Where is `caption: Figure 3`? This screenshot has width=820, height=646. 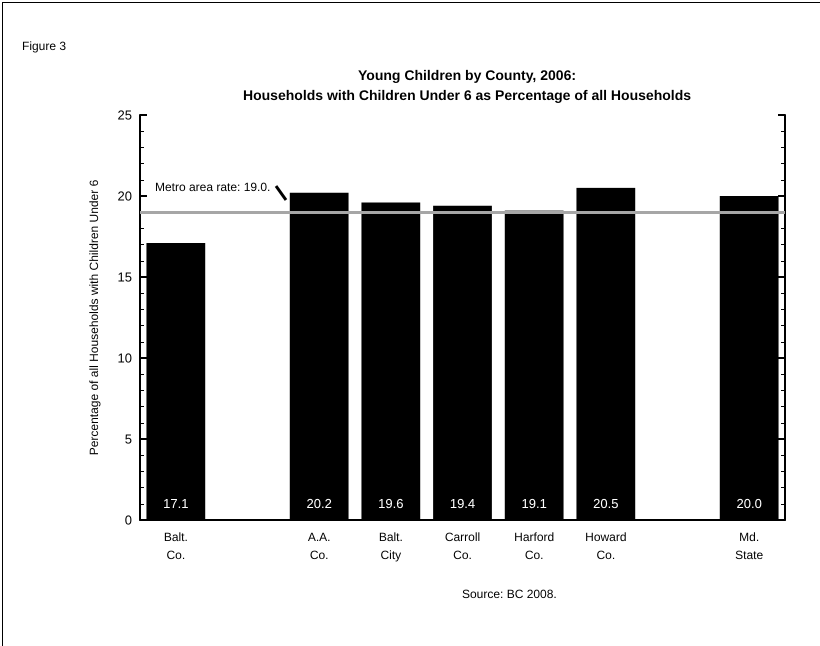 caption: Figure 3 is located at coordinates (44, 46).